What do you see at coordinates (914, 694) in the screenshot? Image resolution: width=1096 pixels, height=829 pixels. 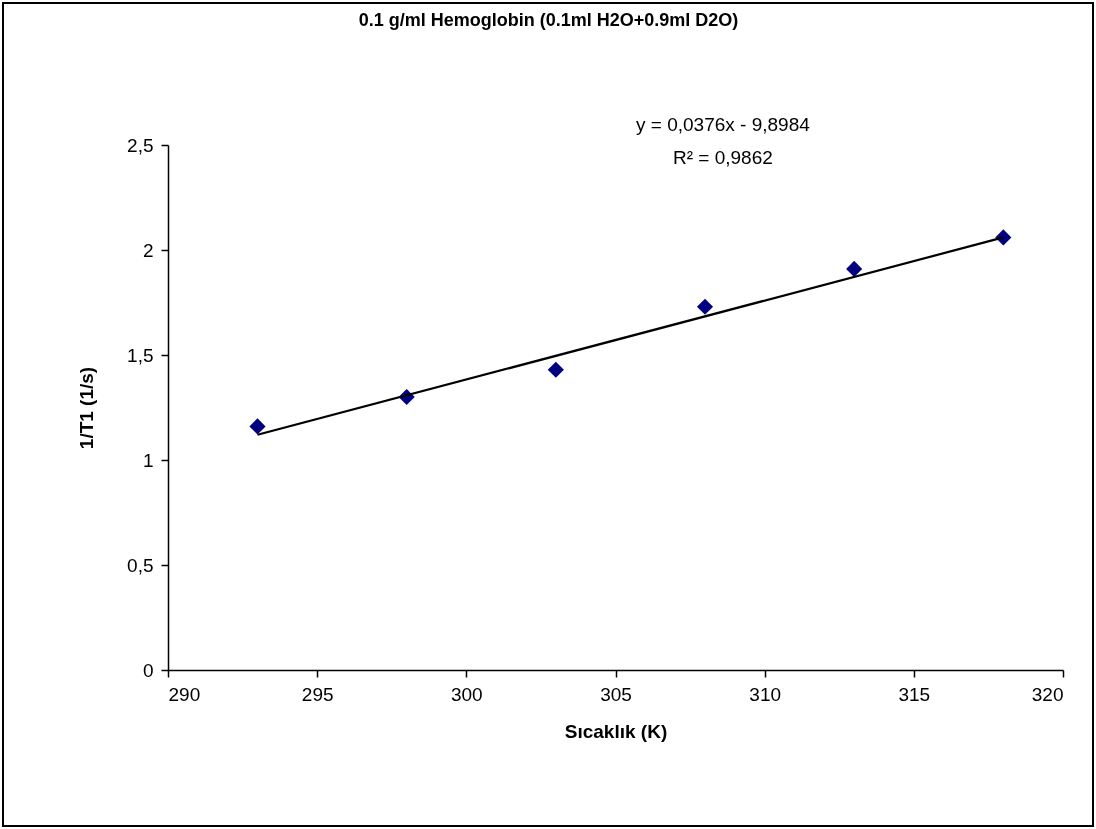 I see `x-tick-label: 315` at bounding box center [914, 694].